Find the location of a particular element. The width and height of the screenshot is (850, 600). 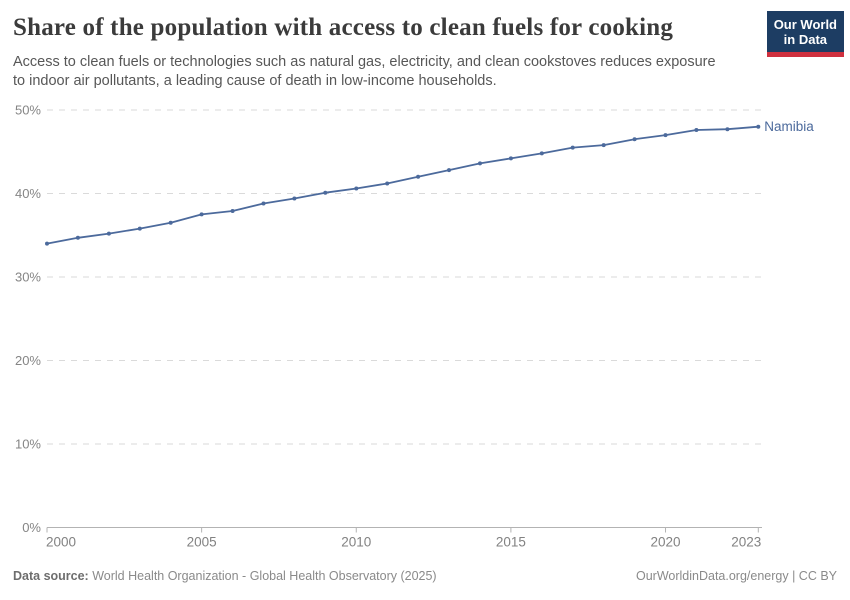

owid-logo: Our World in Data is located at coordinates (805, 34).